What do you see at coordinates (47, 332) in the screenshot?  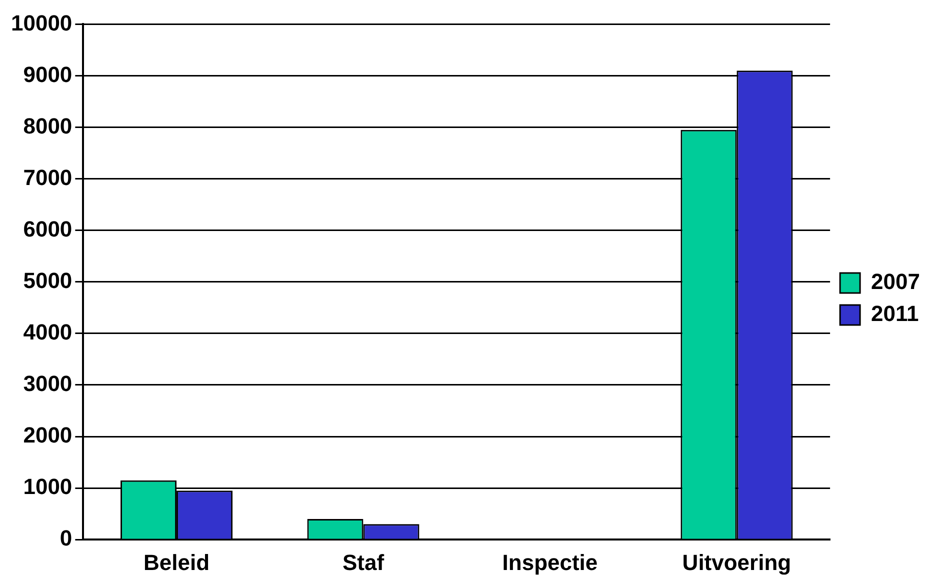 I see `y-tick-label: 4000` at bounding box center [47, 332].